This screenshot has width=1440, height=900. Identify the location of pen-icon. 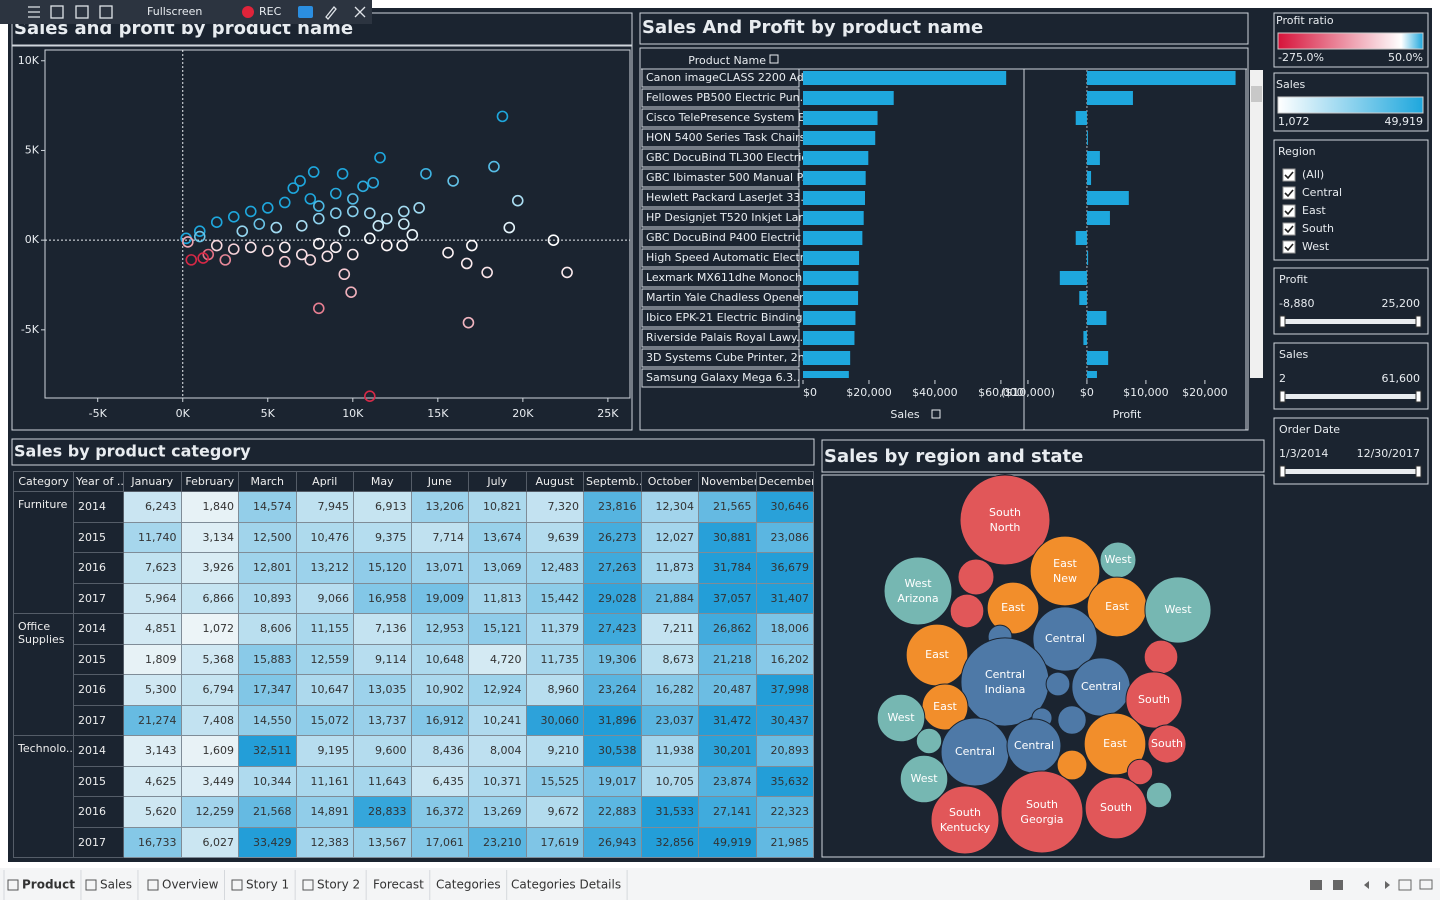
(331, 13).